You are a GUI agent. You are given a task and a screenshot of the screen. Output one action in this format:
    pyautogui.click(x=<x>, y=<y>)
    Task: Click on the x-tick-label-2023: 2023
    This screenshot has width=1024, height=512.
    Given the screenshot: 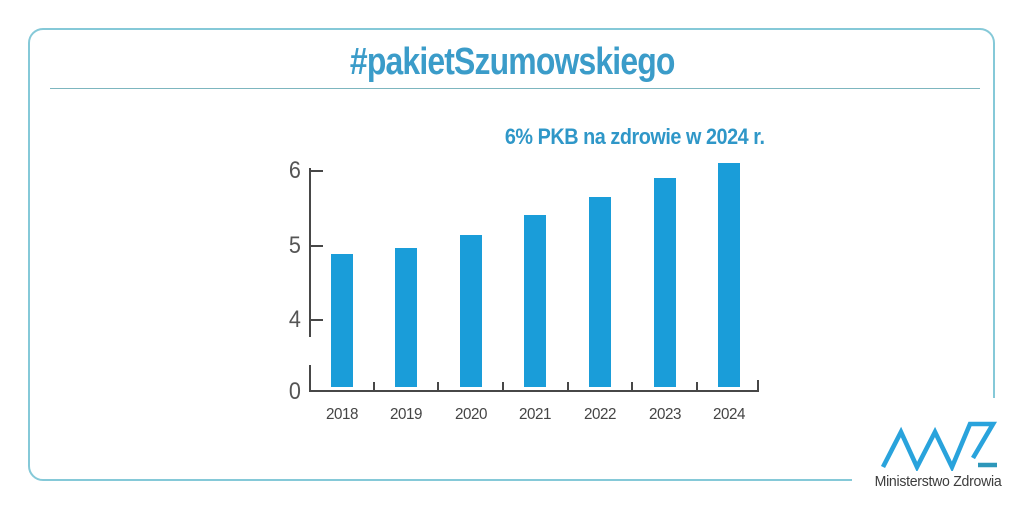 What is the action you would take?
    pyautogui.click(x=664, y=414)
    